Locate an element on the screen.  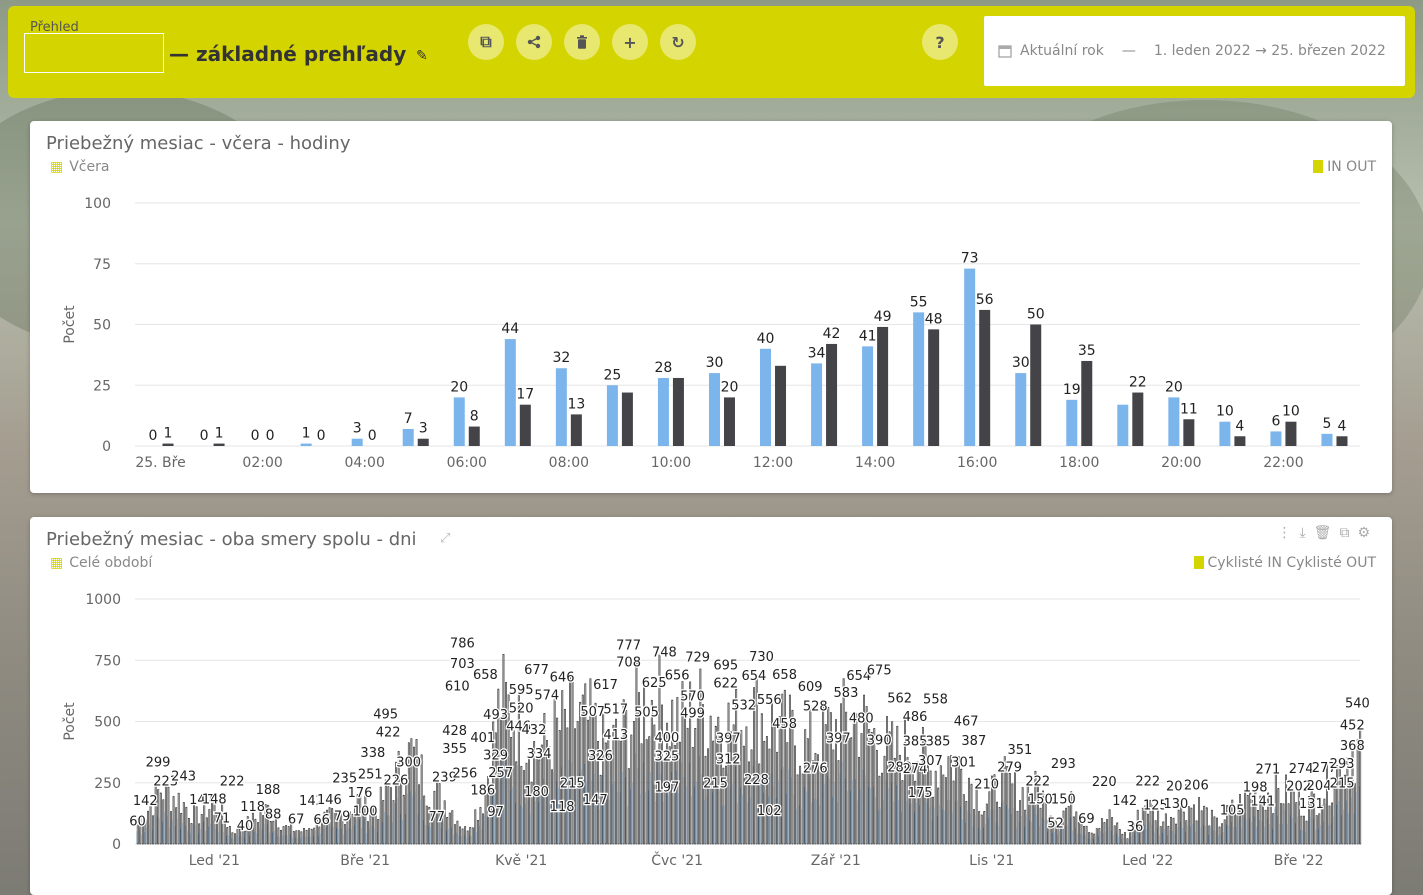
chart-legend: IN OUT is located at coordinates (1344, 167).